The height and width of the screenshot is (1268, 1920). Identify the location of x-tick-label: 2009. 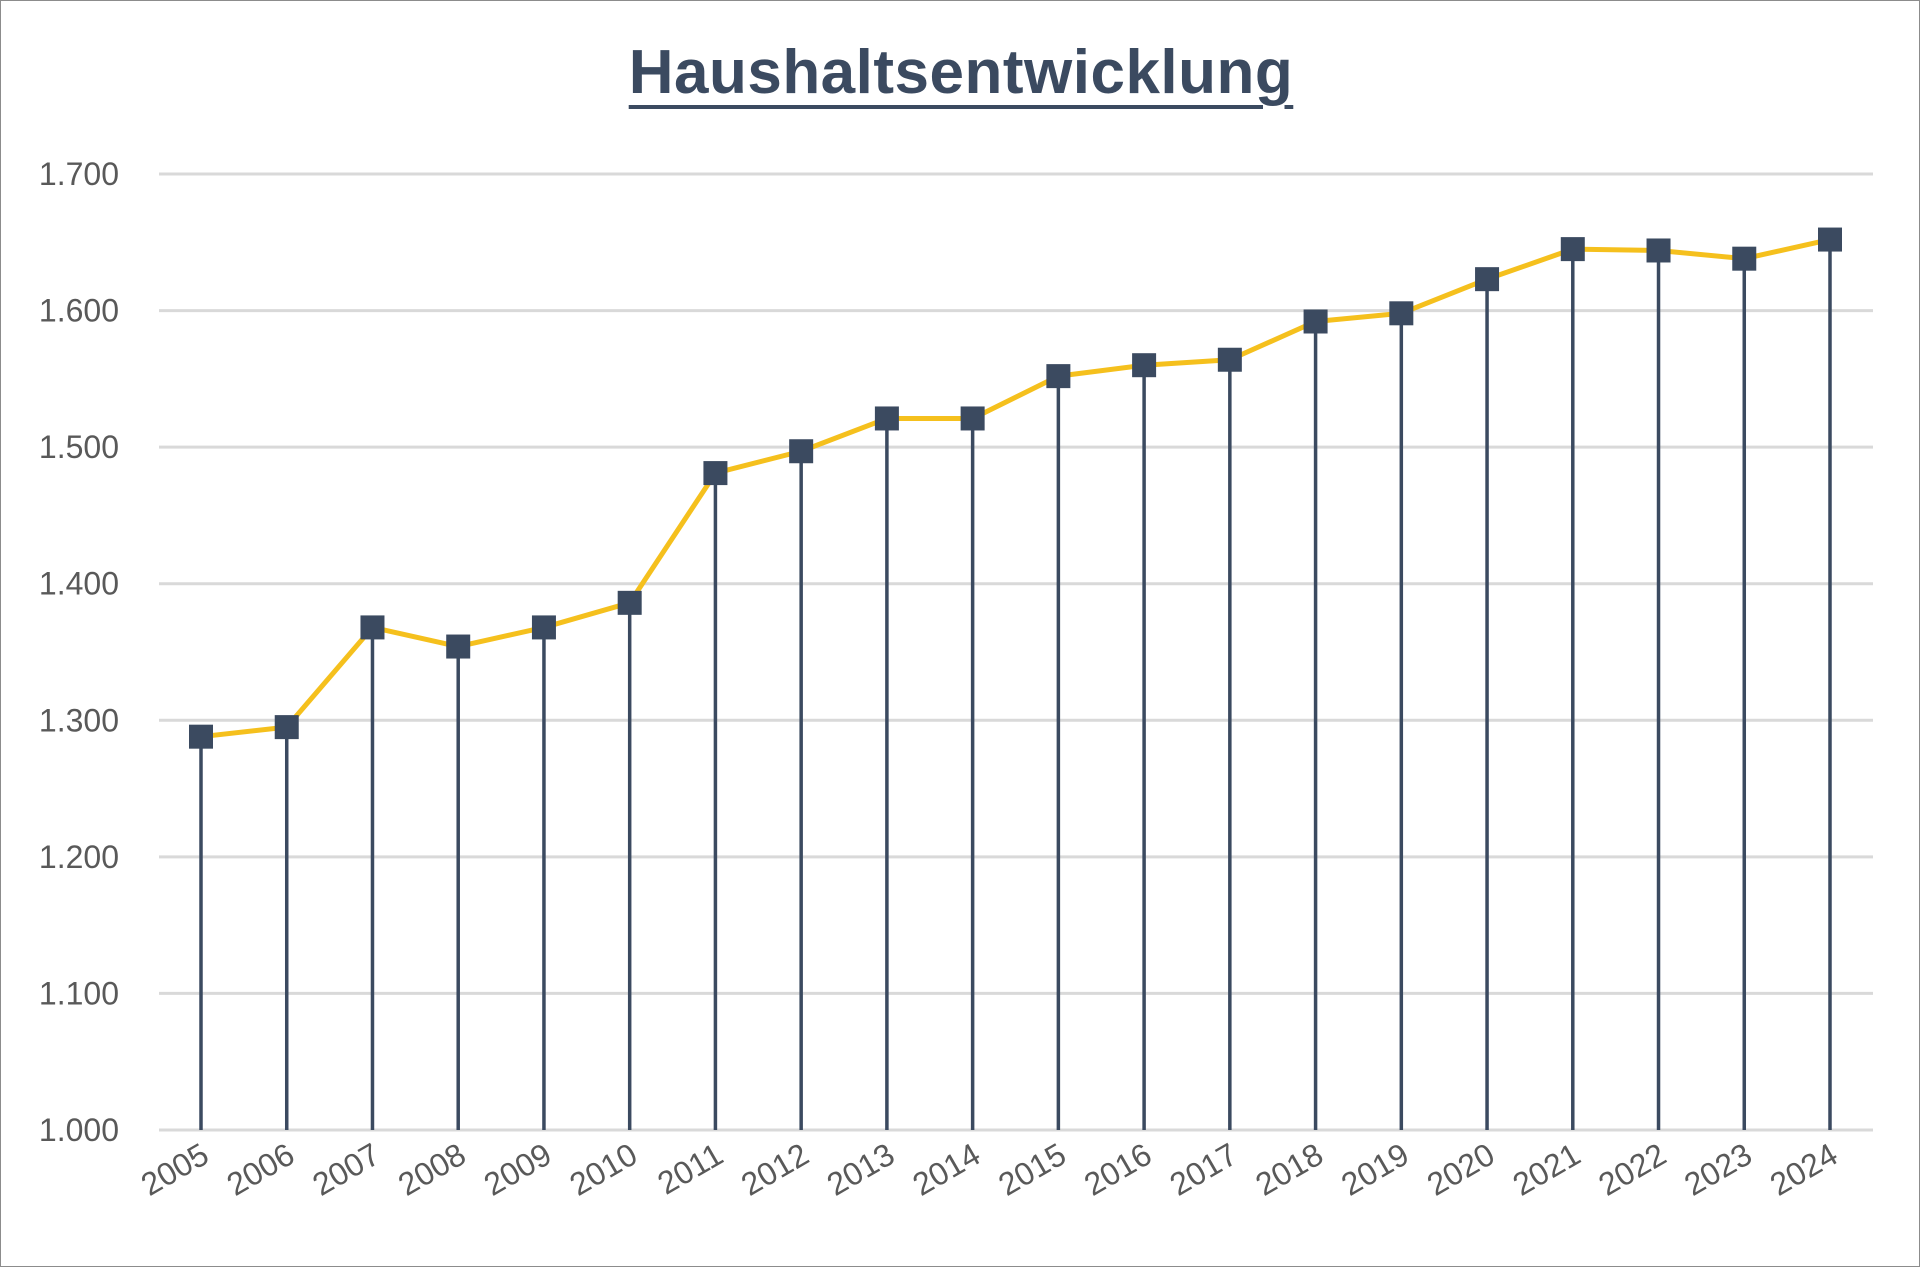
(518, 1169).